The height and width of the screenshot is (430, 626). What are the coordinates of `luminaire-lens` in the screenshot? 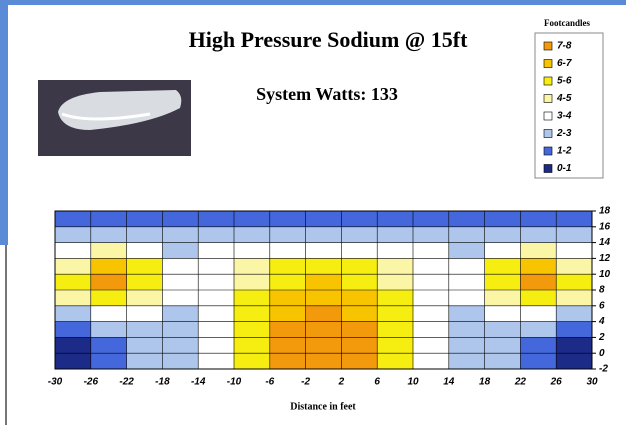 It's located at (106, 116).